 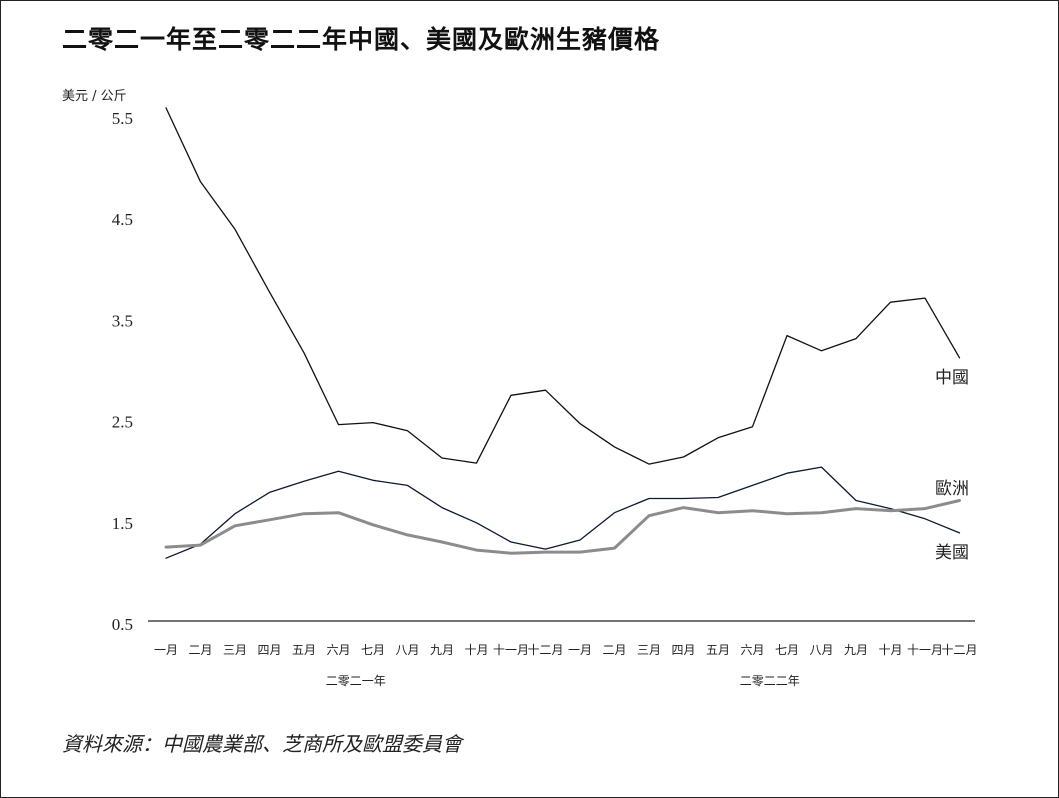 I want to click on year-group-label: 二零二二年, so click(x=770, y=681).